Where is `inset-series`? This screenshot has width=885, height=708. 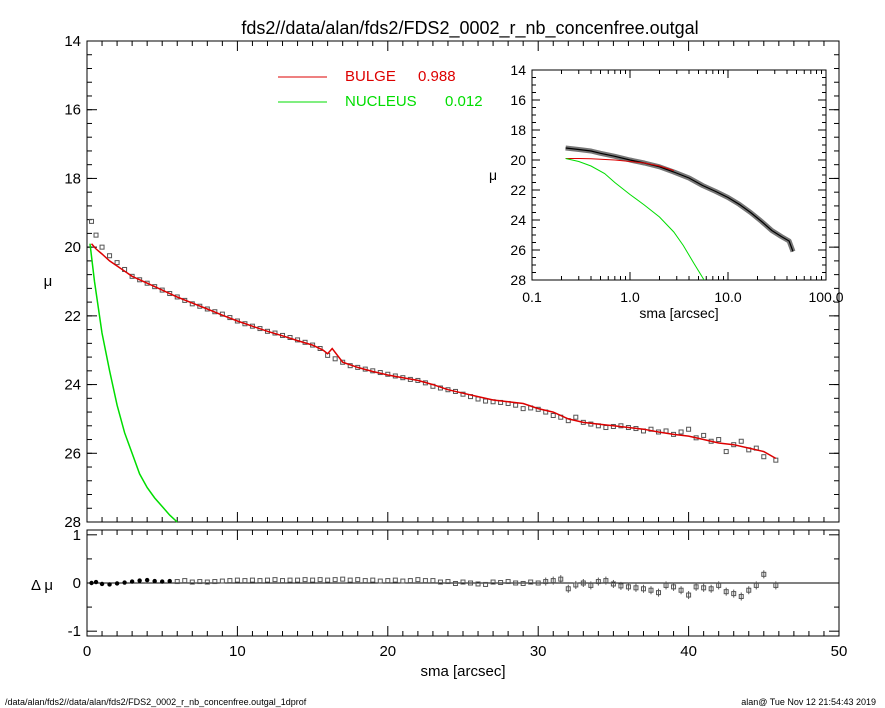 inset-series is located at coordinates (680, 212).